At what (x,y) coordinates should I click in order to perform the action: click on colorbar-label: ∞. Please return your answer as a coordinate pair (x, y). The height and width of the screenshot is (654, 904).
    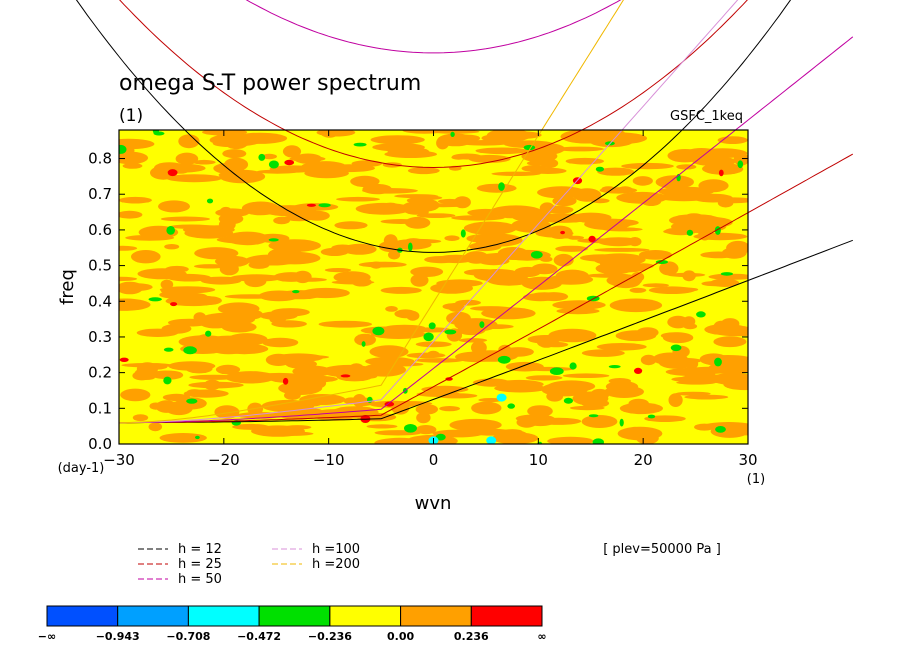
    Looking at the image, I should click on (541, 636).